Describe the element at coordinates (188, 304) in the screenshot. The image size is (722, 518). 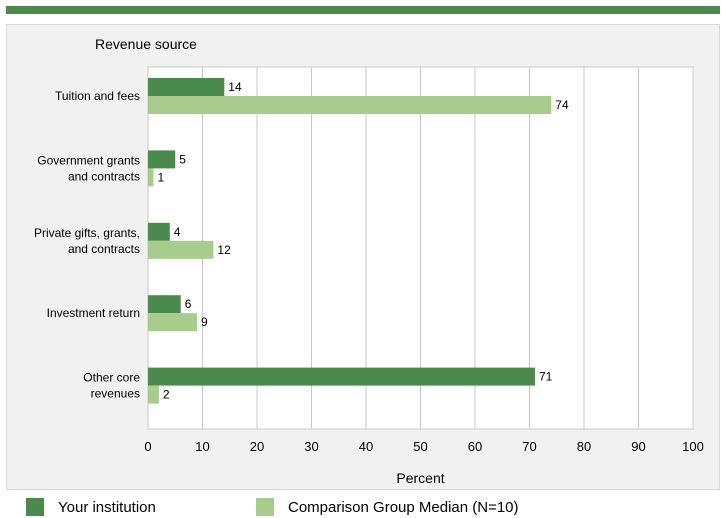
I see `bar-value-label: 6` at that location.